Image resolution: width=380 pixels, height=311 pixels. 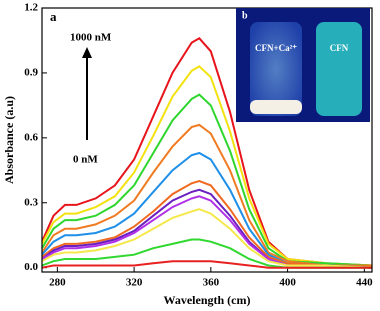 What do you see at coordinates (364, 283) in the screenshot?
I see `x-tick-label: 440` at bounding box center [364, 283].